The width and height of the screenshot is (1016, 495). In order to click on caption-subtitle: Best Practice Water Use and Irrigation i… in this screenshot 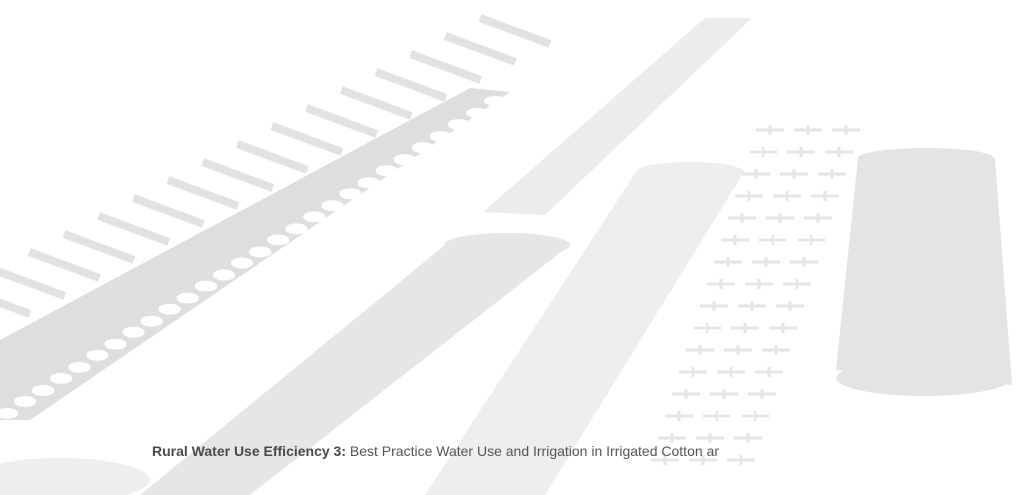, I will do `click(534, 451)`.